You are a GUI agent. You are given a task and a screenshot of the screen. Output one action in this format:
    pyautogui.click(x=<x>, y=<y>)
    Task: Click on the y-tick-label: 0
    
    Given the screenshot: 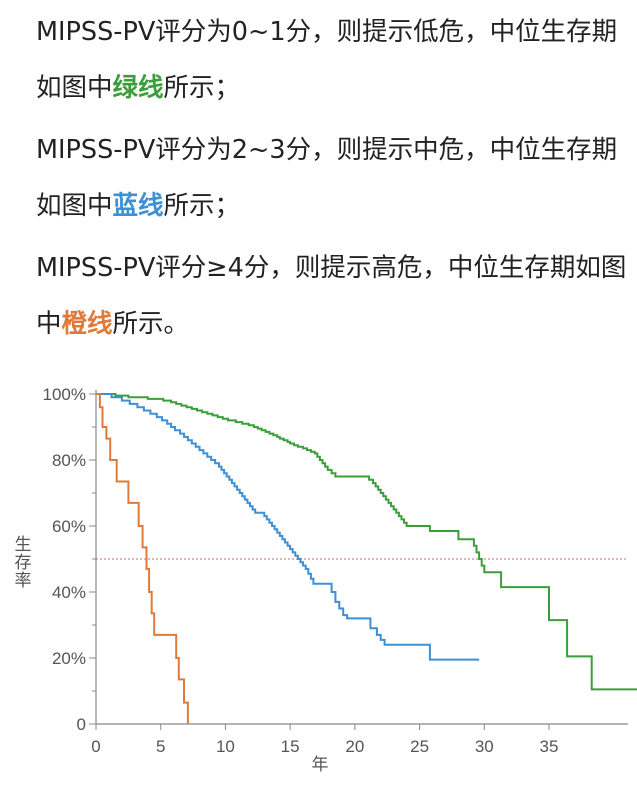 What is the action you would take?
    pyautogui.click(x=81, y=724)
    